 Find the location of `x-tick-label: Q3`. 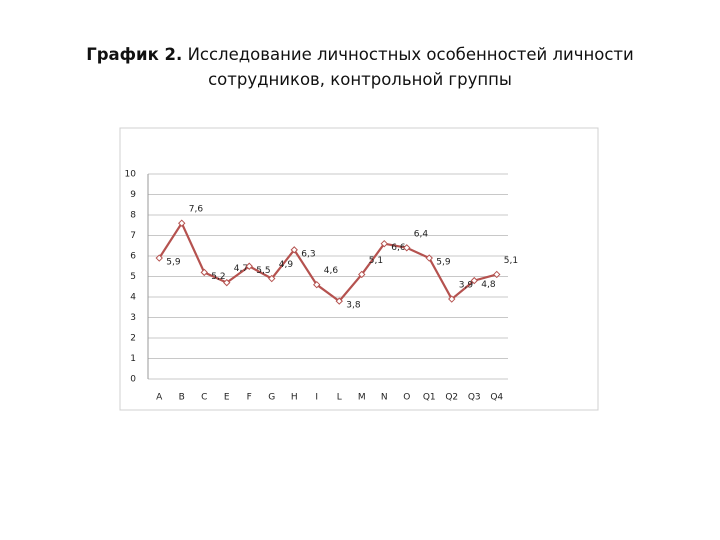

x-tick-label: Q3 is located at coordinates (474, 398).